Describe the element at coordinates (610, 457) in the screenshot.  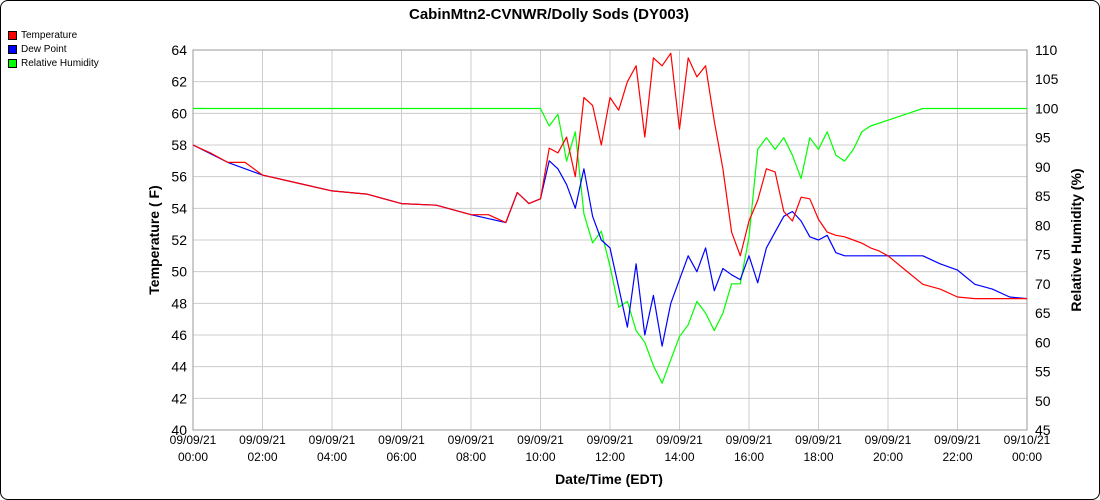
I see `x-tick-label-time: 12:00` at that location.